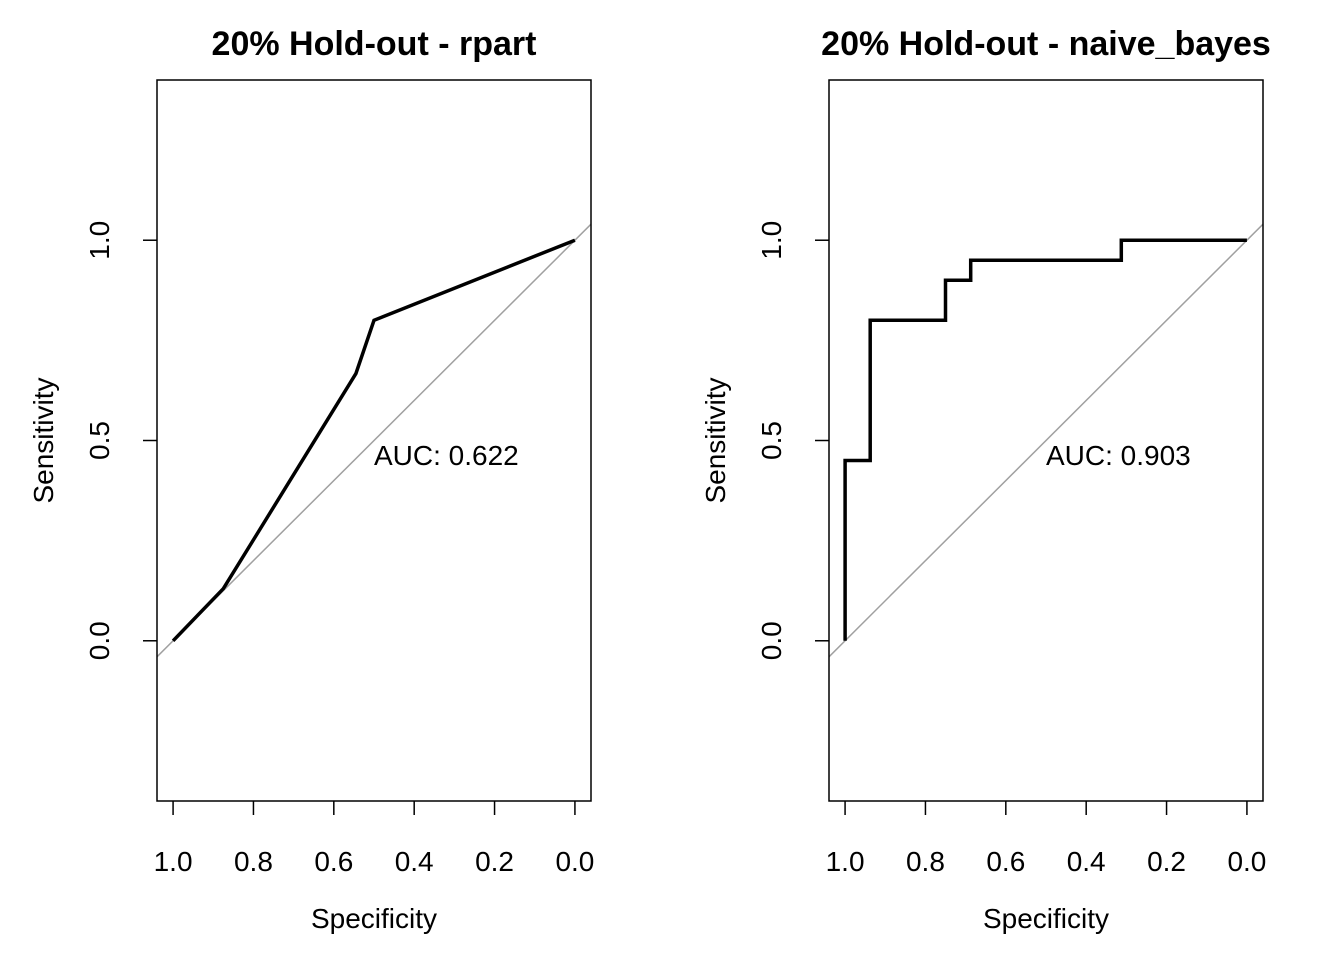 The image size is (1344, 960). Describe the element at coordinates (1118, 455) in the screenshot. I see `auc-annotation: AUC: 0.903` at that location.